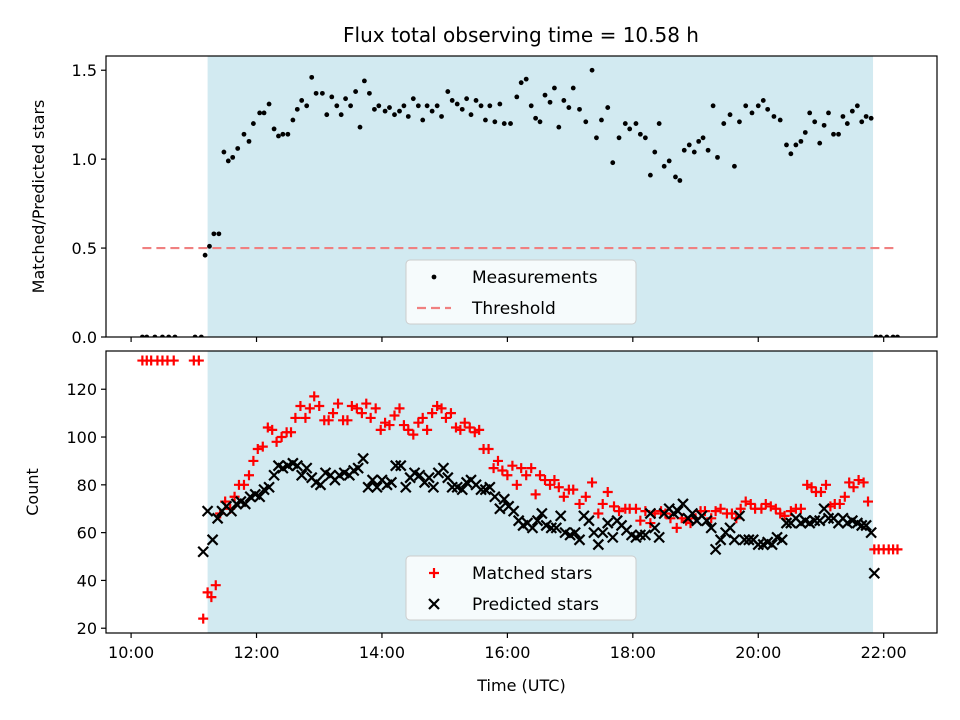 This screenshot has height=720, width=960. I want to click on x-tick-label: 18:00, so click(633, 652).